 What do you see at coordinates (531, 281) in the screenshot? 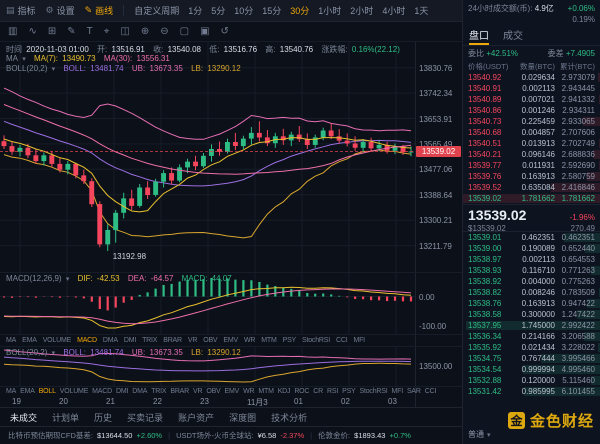
I see `orderbook-bid-row: 13538.92 0.004000 0.775263` at bounding box center [531, 281].